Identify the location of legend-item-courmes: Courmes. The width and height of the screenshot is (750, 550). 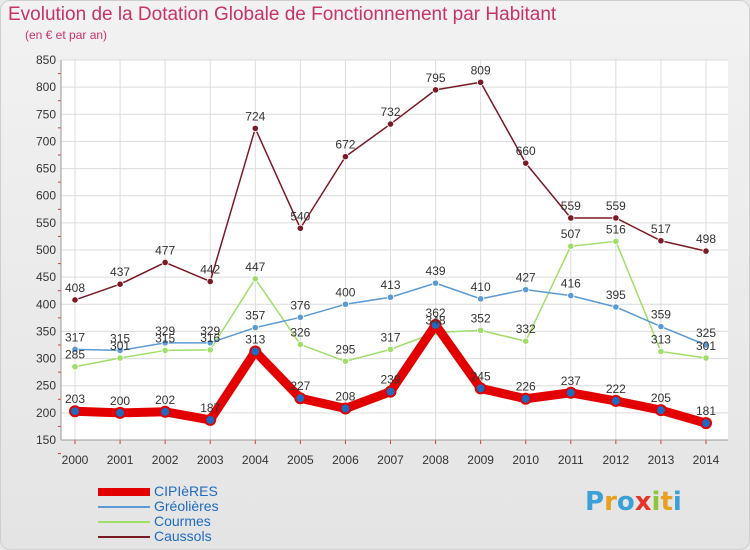
(208, 521).